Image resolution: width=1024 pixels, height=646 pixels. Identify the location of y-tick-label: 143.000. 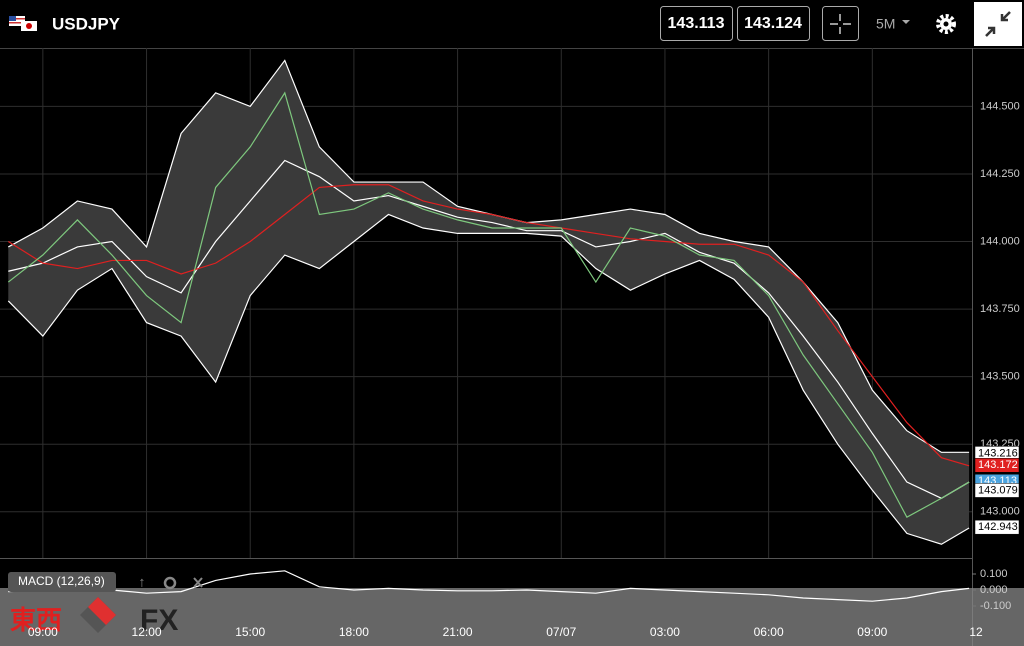
(1000, 512).